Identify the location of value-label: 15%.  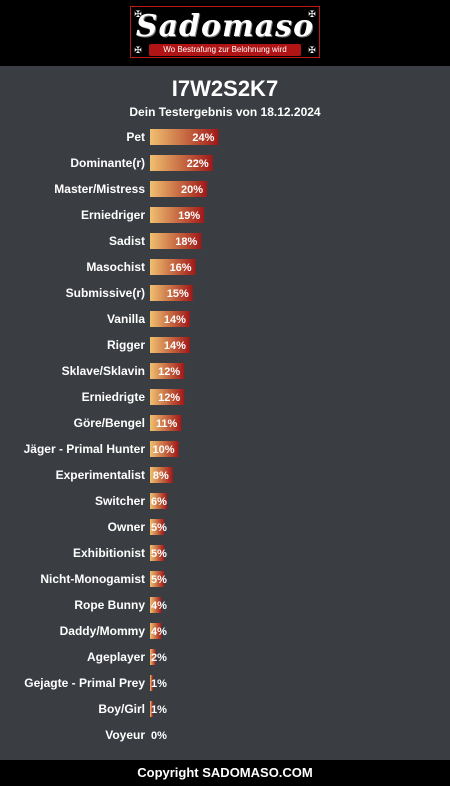
(178, 294).